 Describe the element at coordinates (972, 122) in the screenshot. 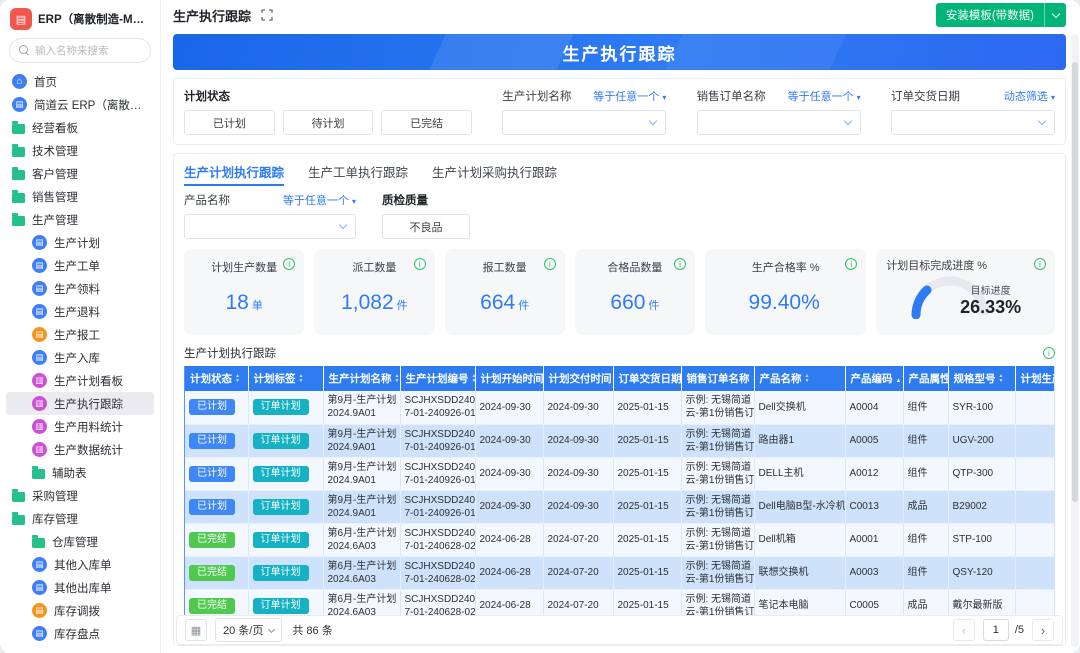

I see `delivery-date-select` at that location.